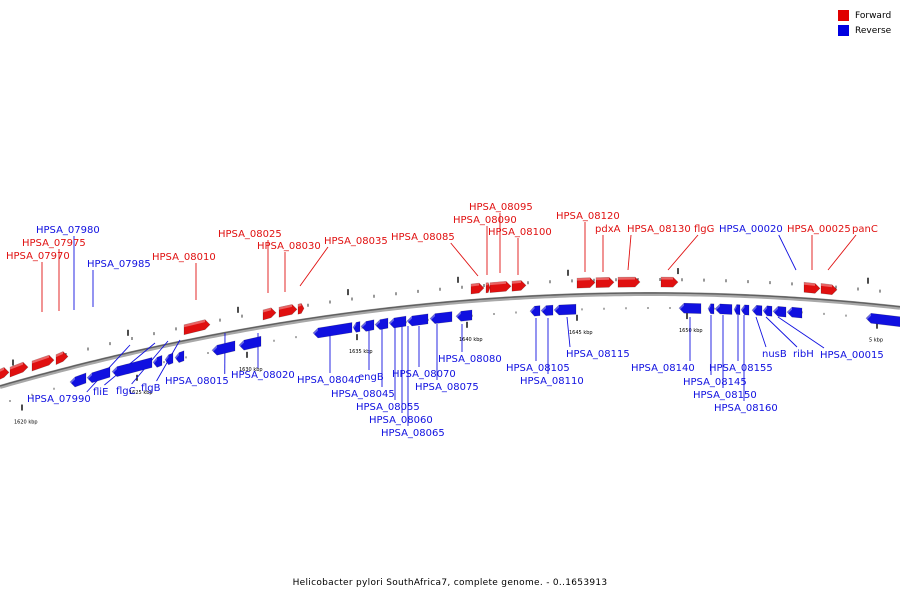  I want to click on gene-label-hpsa-08040: HPSA_08040, so click(329, 380).